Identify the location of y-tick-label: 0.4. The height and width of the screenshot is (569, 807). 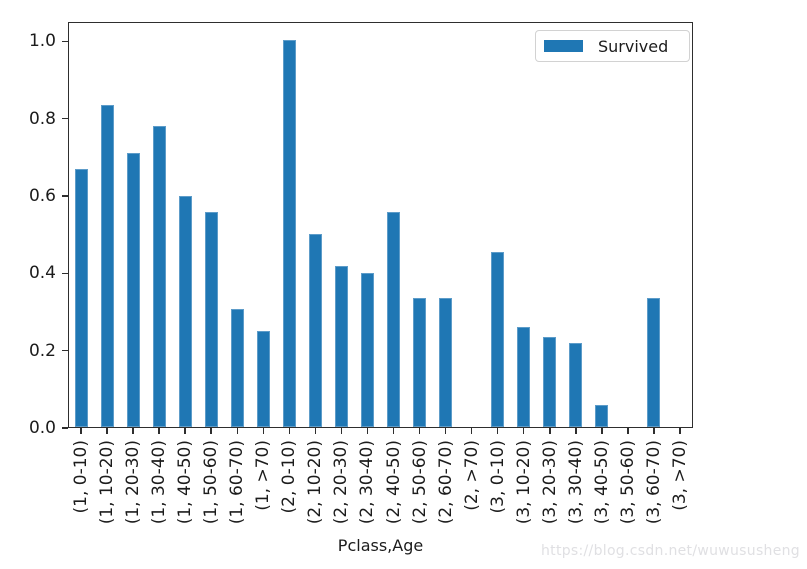
(42, 273).